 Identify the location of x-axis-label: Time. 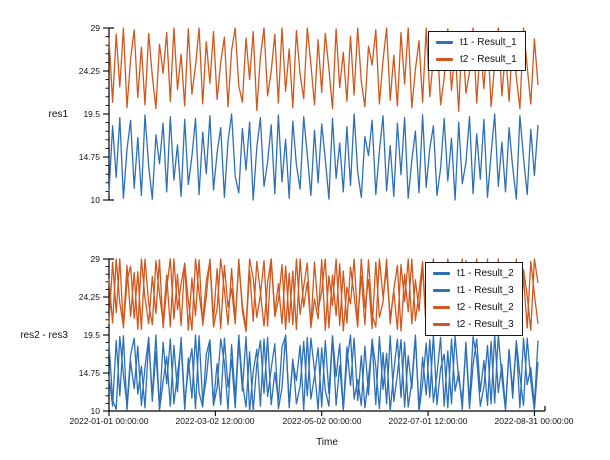
(327, 442).